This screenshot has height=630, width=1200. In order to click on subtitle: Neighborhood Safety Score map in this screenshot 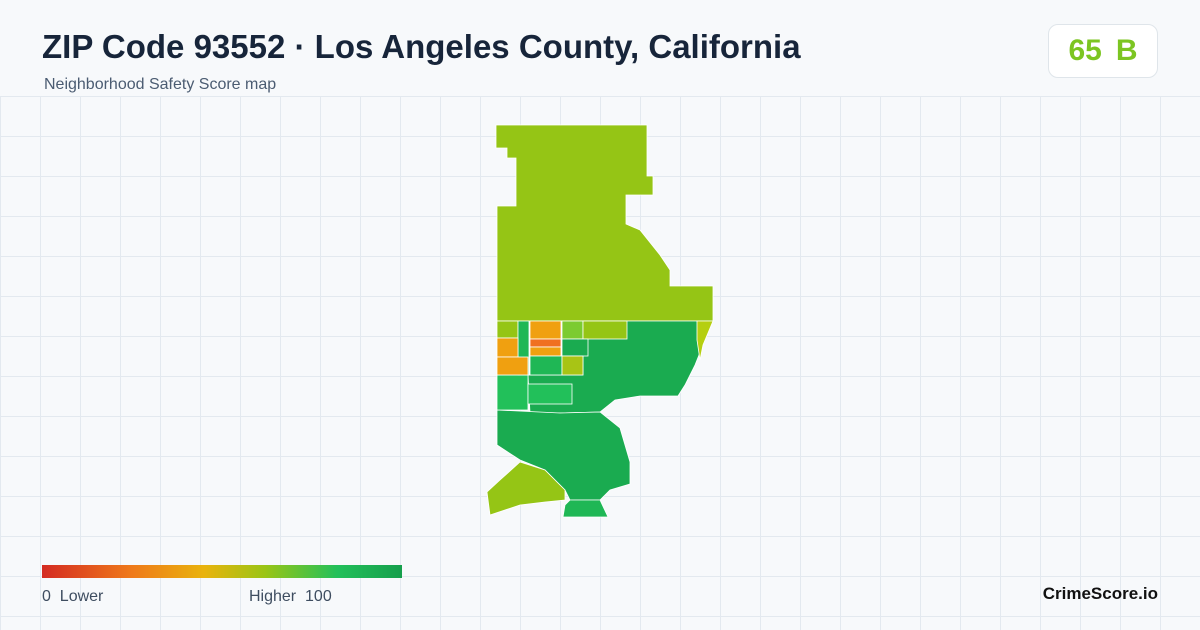, I will do `click(160, 84)`.